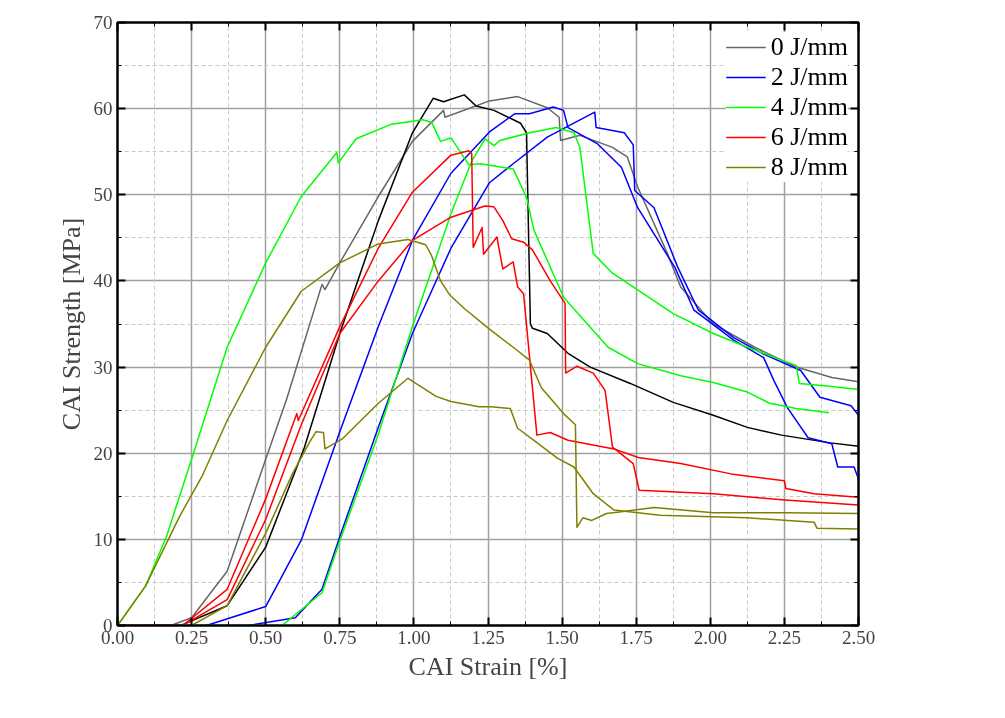  I want to click on x-tick-label: 2.25, so click(784, 637).